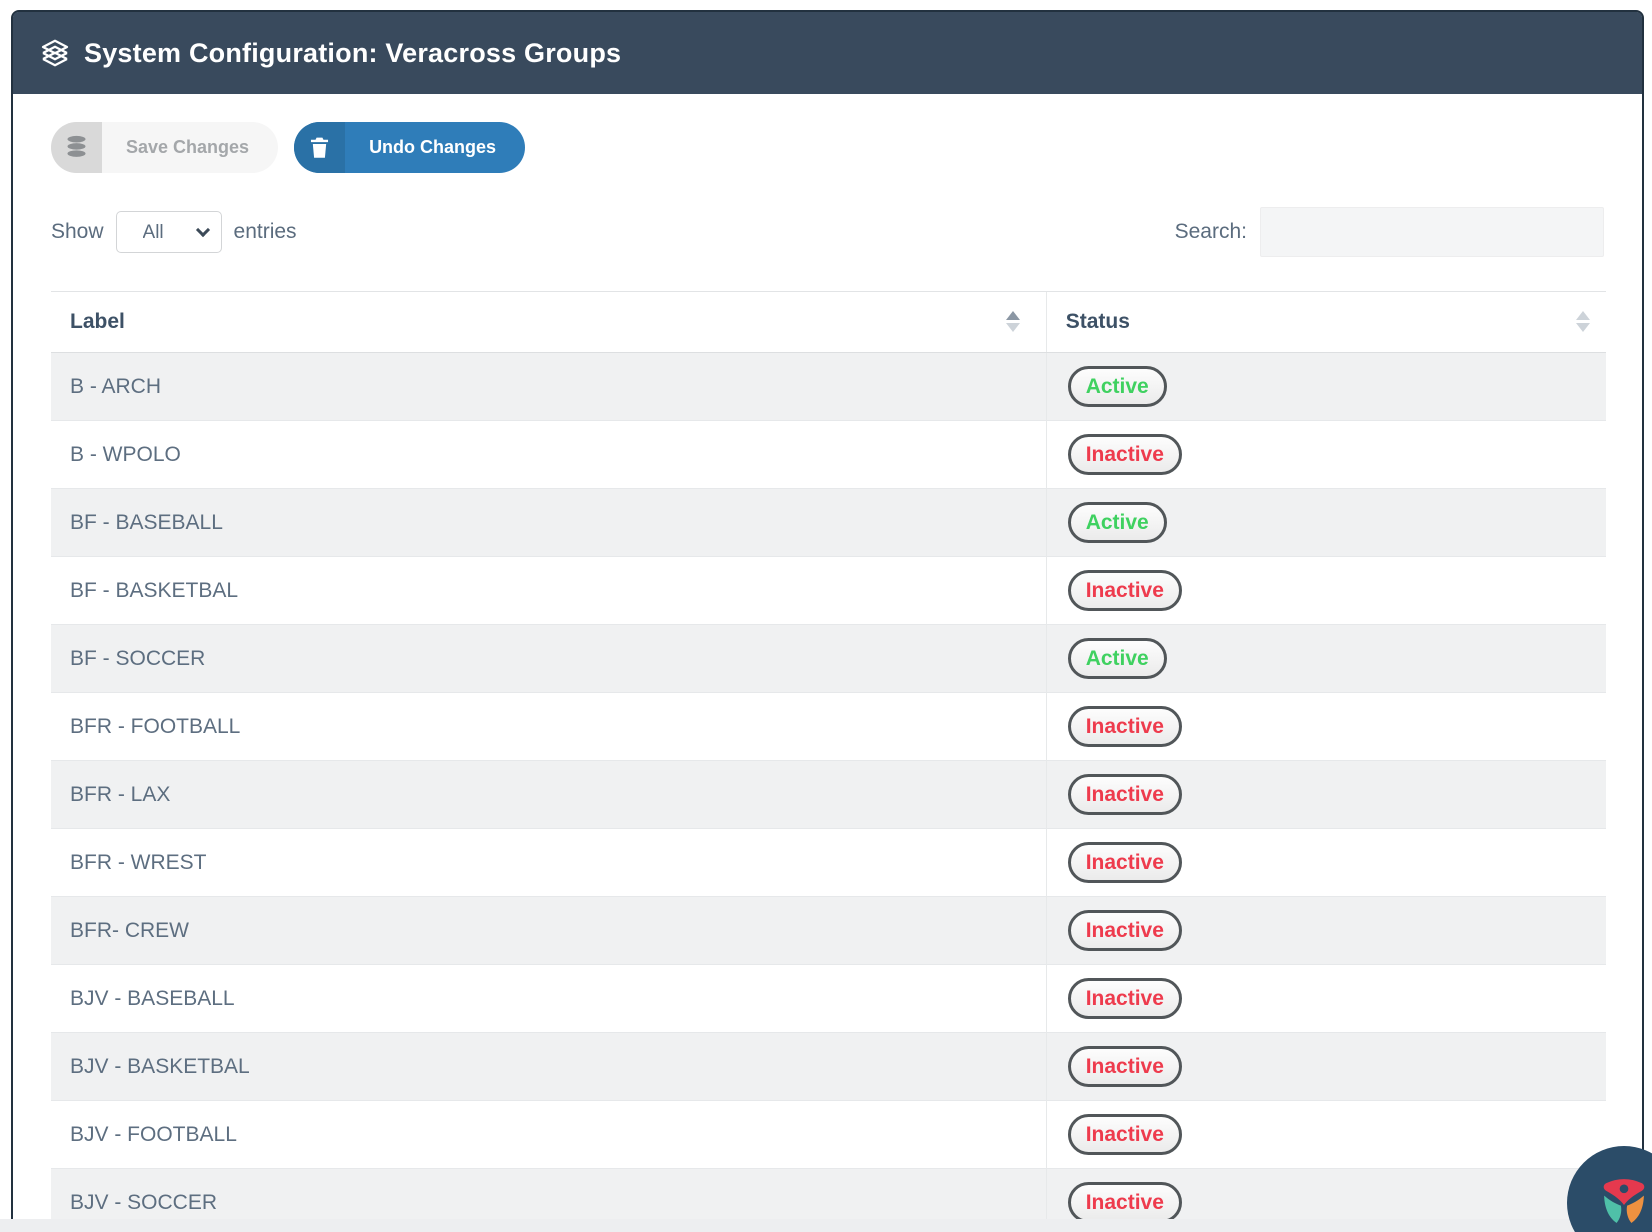  What do you see at coordinates (76, 147) in the screenshot?
I see `database-icon` at bounding box center [76, 147].